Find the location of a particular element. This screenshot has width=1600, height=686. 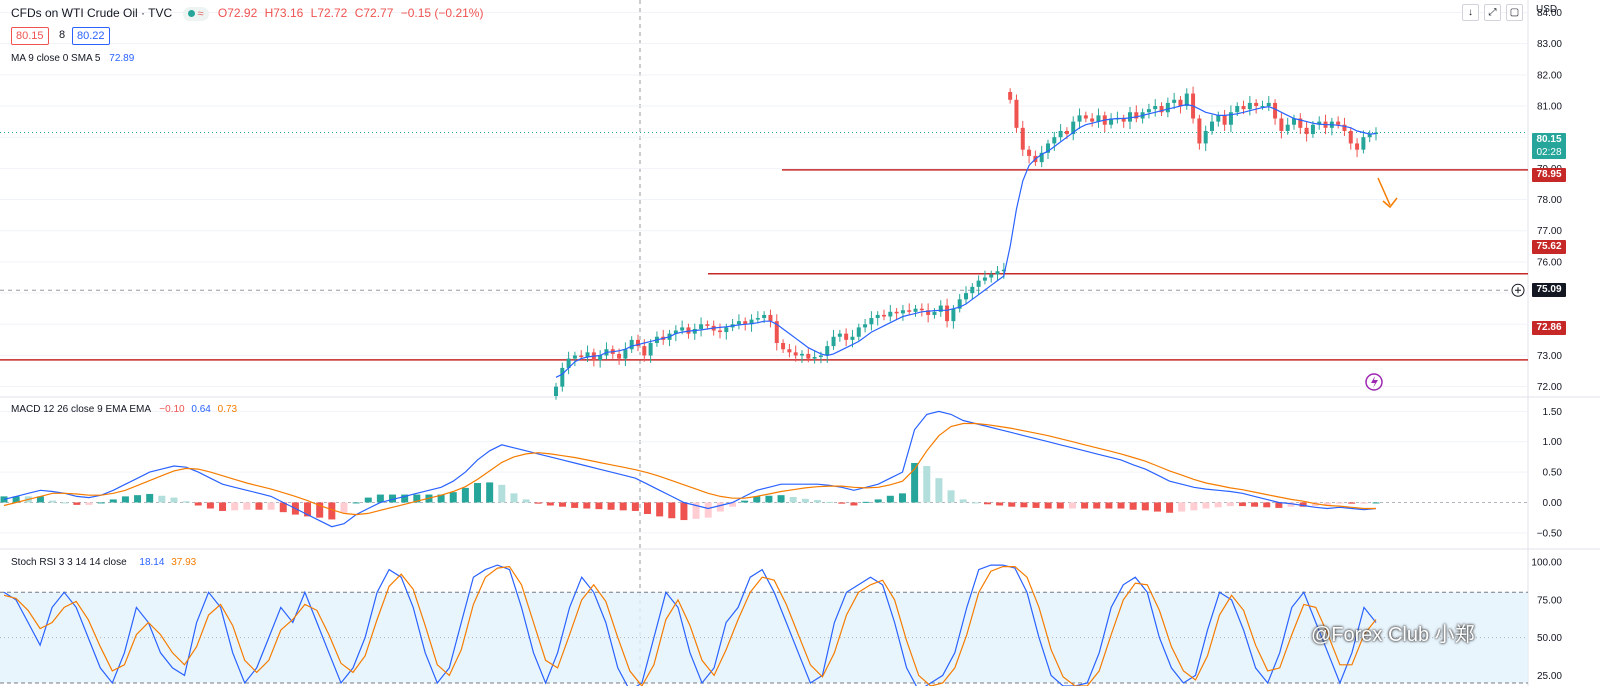

low-value: L72.72 is located at coordinates (329, 13).